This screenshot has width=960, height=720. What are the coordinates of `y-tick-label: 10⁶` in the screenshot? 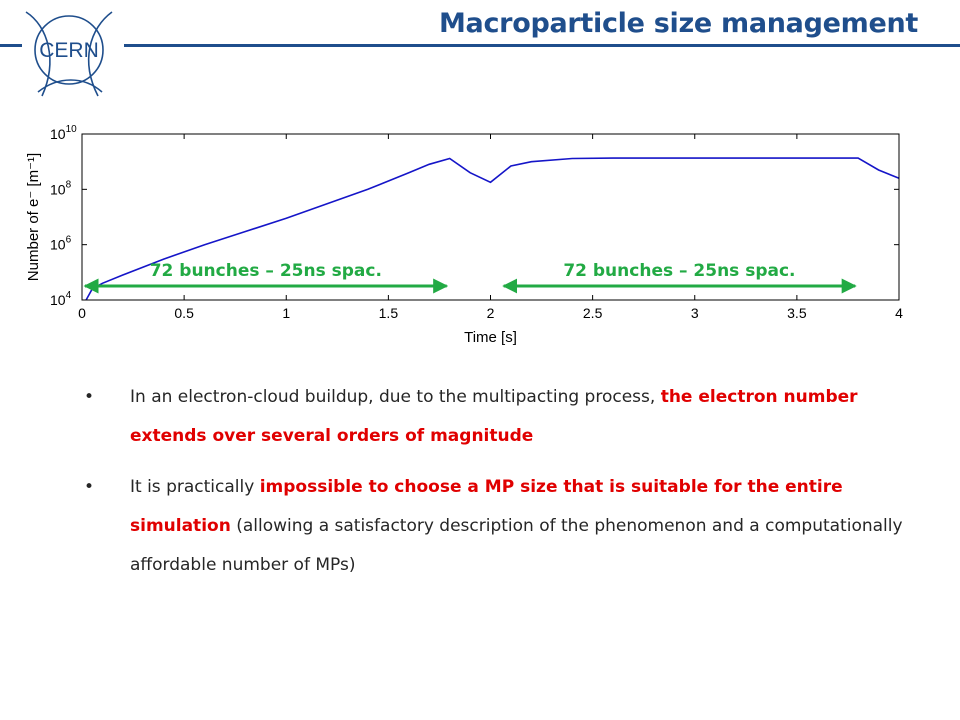 It's located at (61, 244).